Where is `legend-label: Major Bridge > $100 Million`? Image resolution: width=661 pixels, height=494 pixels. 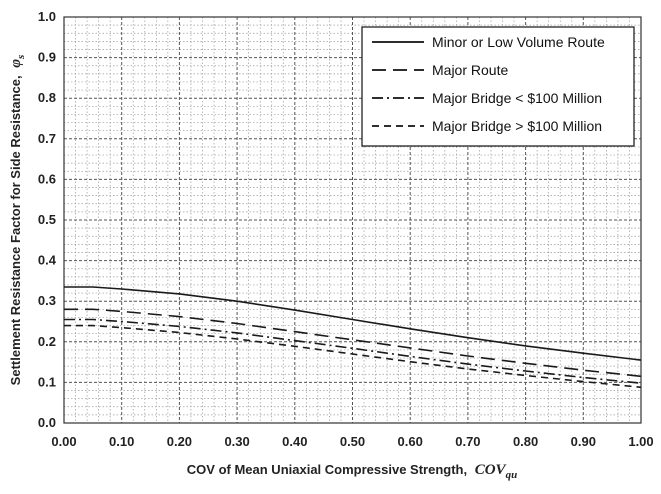
legend-label: Major Bridge > $100 Million is located at coordinates (517, 126).